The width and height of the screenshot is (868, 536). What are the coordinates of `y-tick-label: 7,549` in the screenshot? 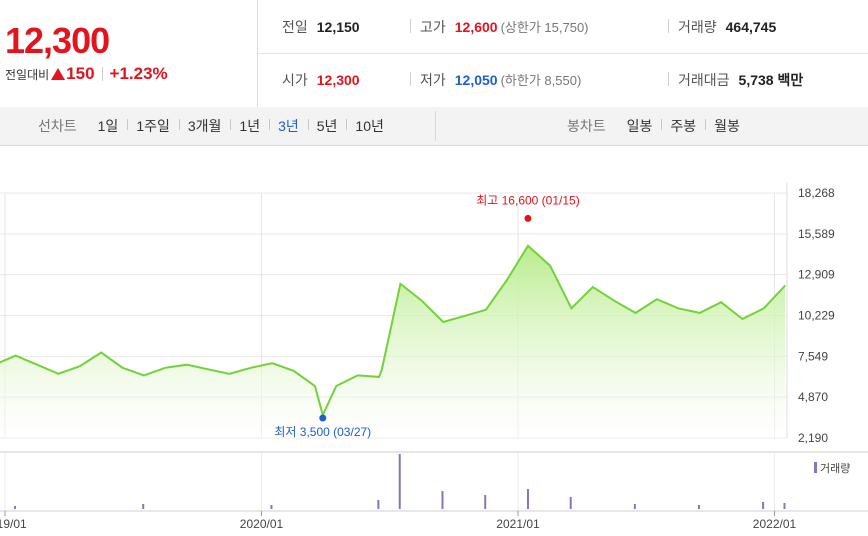 It's located at (813, 356).